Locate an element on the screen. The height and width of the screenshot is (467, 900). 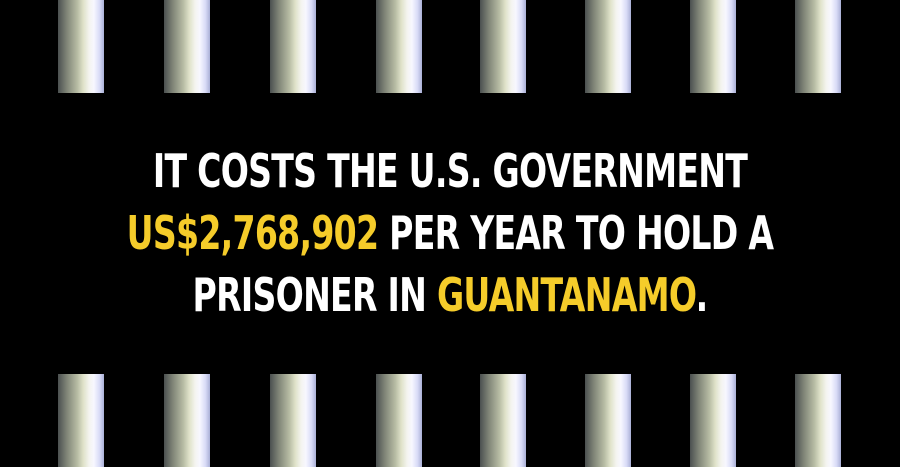
headline-line-2: US$2,768,902 PER YEAR TO HOLD A is located at coordinates (450, 233).